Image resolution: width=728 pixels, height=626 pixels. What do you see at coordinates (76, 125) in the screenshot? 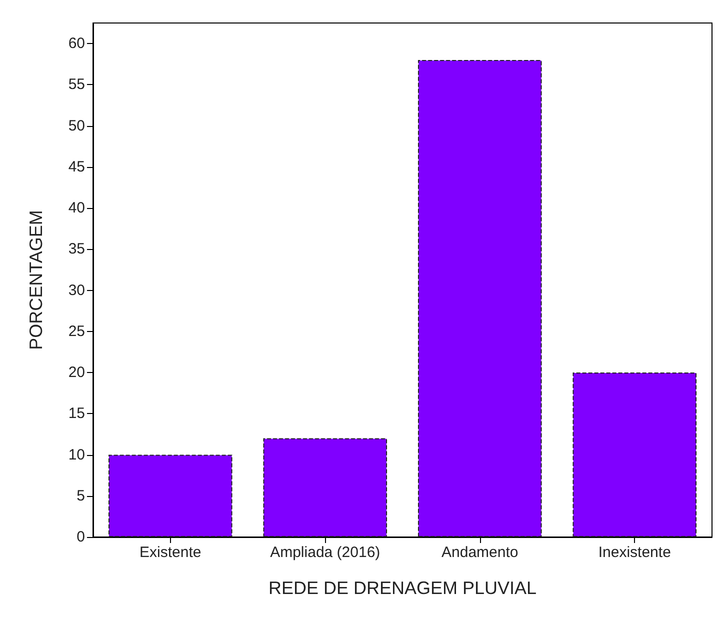
I see `y-tick-label: 50` at bounding box center [76, 125].